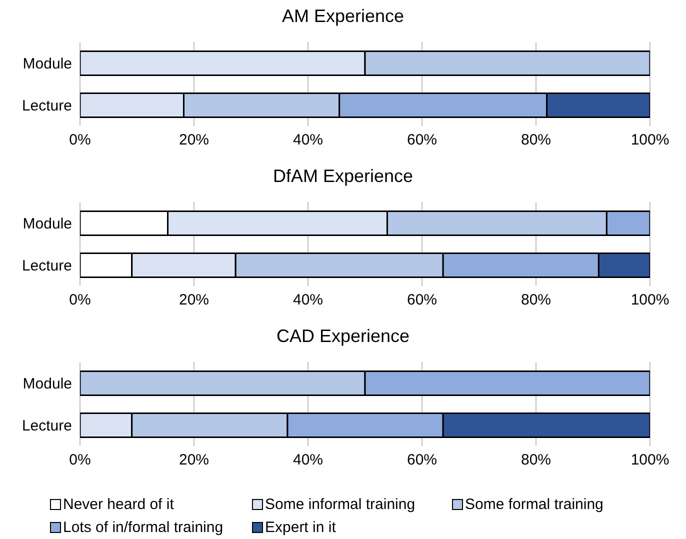  What do you see at coordinates (343, 176) in the screenshot?
I see `chart-title: DfAM Experience` at bounding box center [343, 176].